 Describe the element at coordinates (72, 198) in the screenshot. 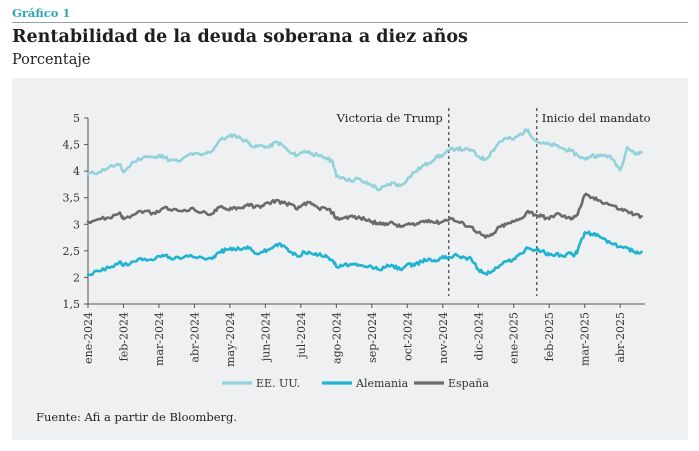

I see `y-tick-label: 3,5` at that location.